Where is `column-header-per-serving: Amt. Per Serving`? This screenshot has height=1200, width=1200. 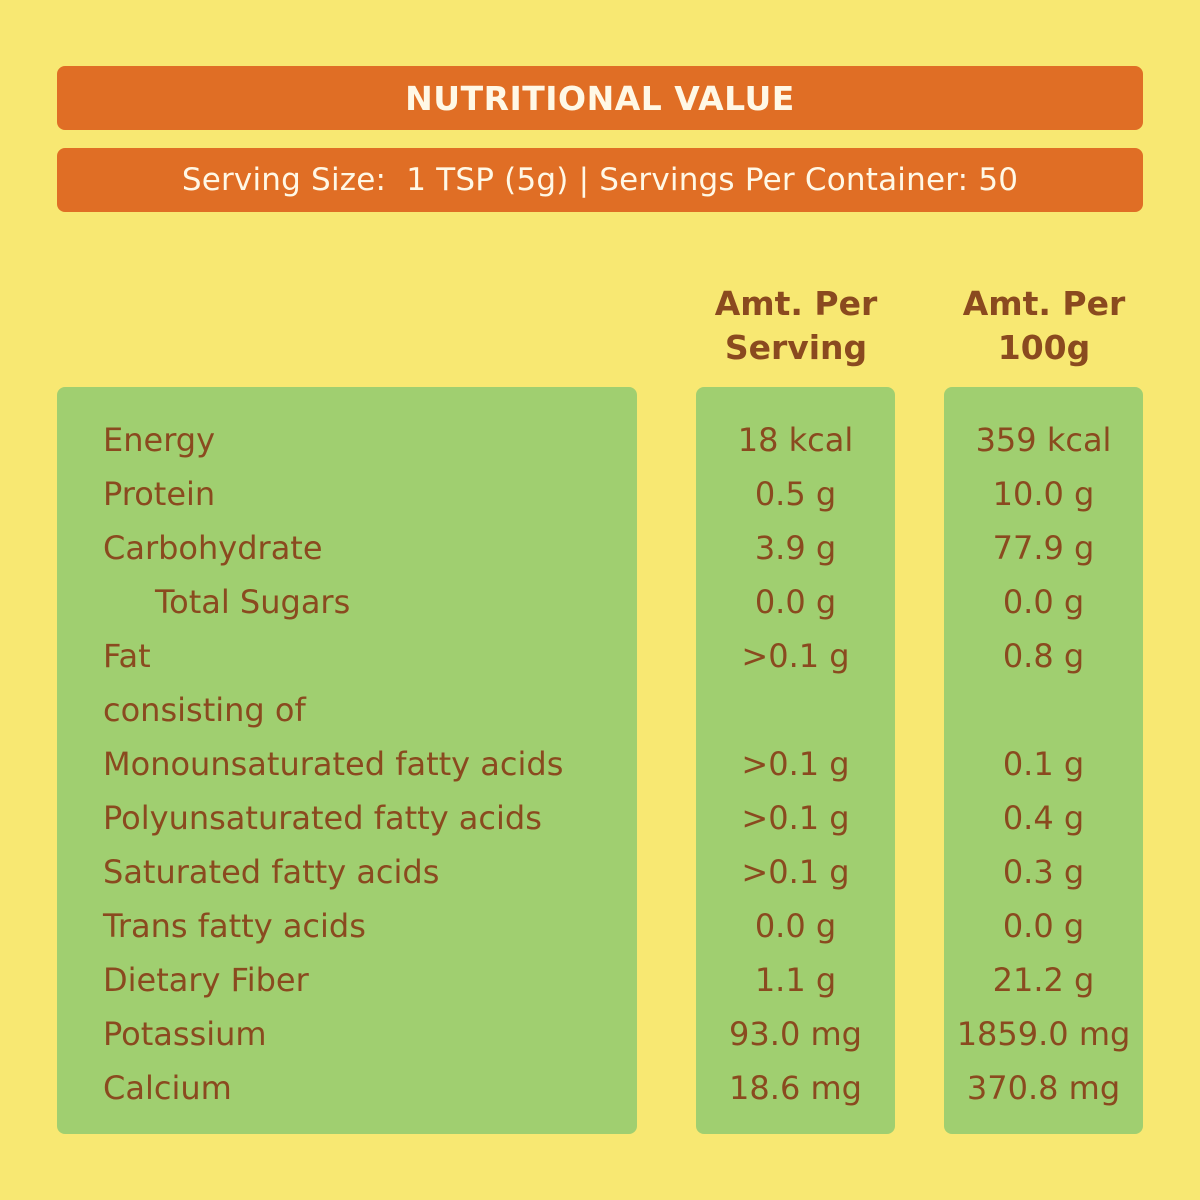 column-header-per-serving: Amt. Per Serving is located at coordinates (796, 326).